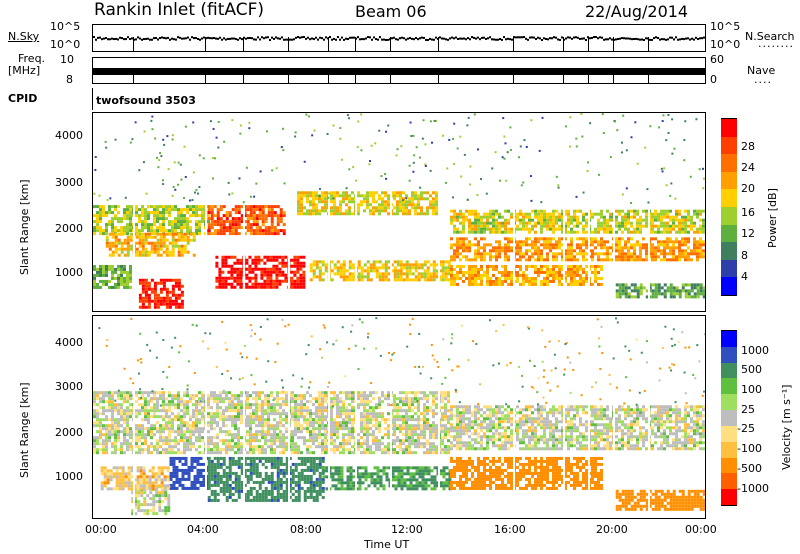 Image resolution: width=800 pixels, height=554 pixels. Describe the element at coordinates (772, 218) in the screenshot. I see `power-cb-label: Power [dB]` at that location.